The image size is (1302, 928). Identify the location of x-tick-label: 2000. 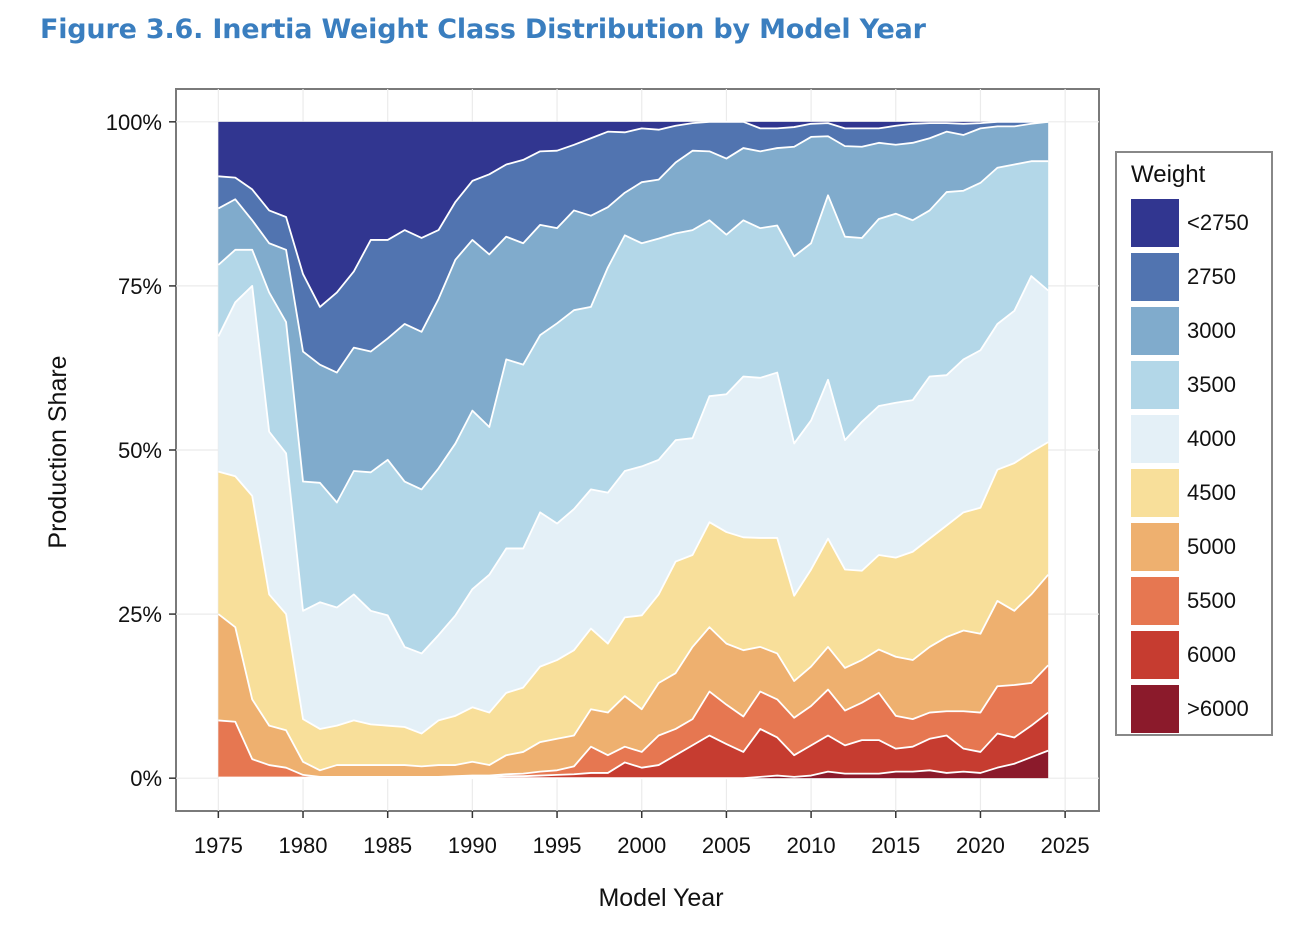
(641, 845).